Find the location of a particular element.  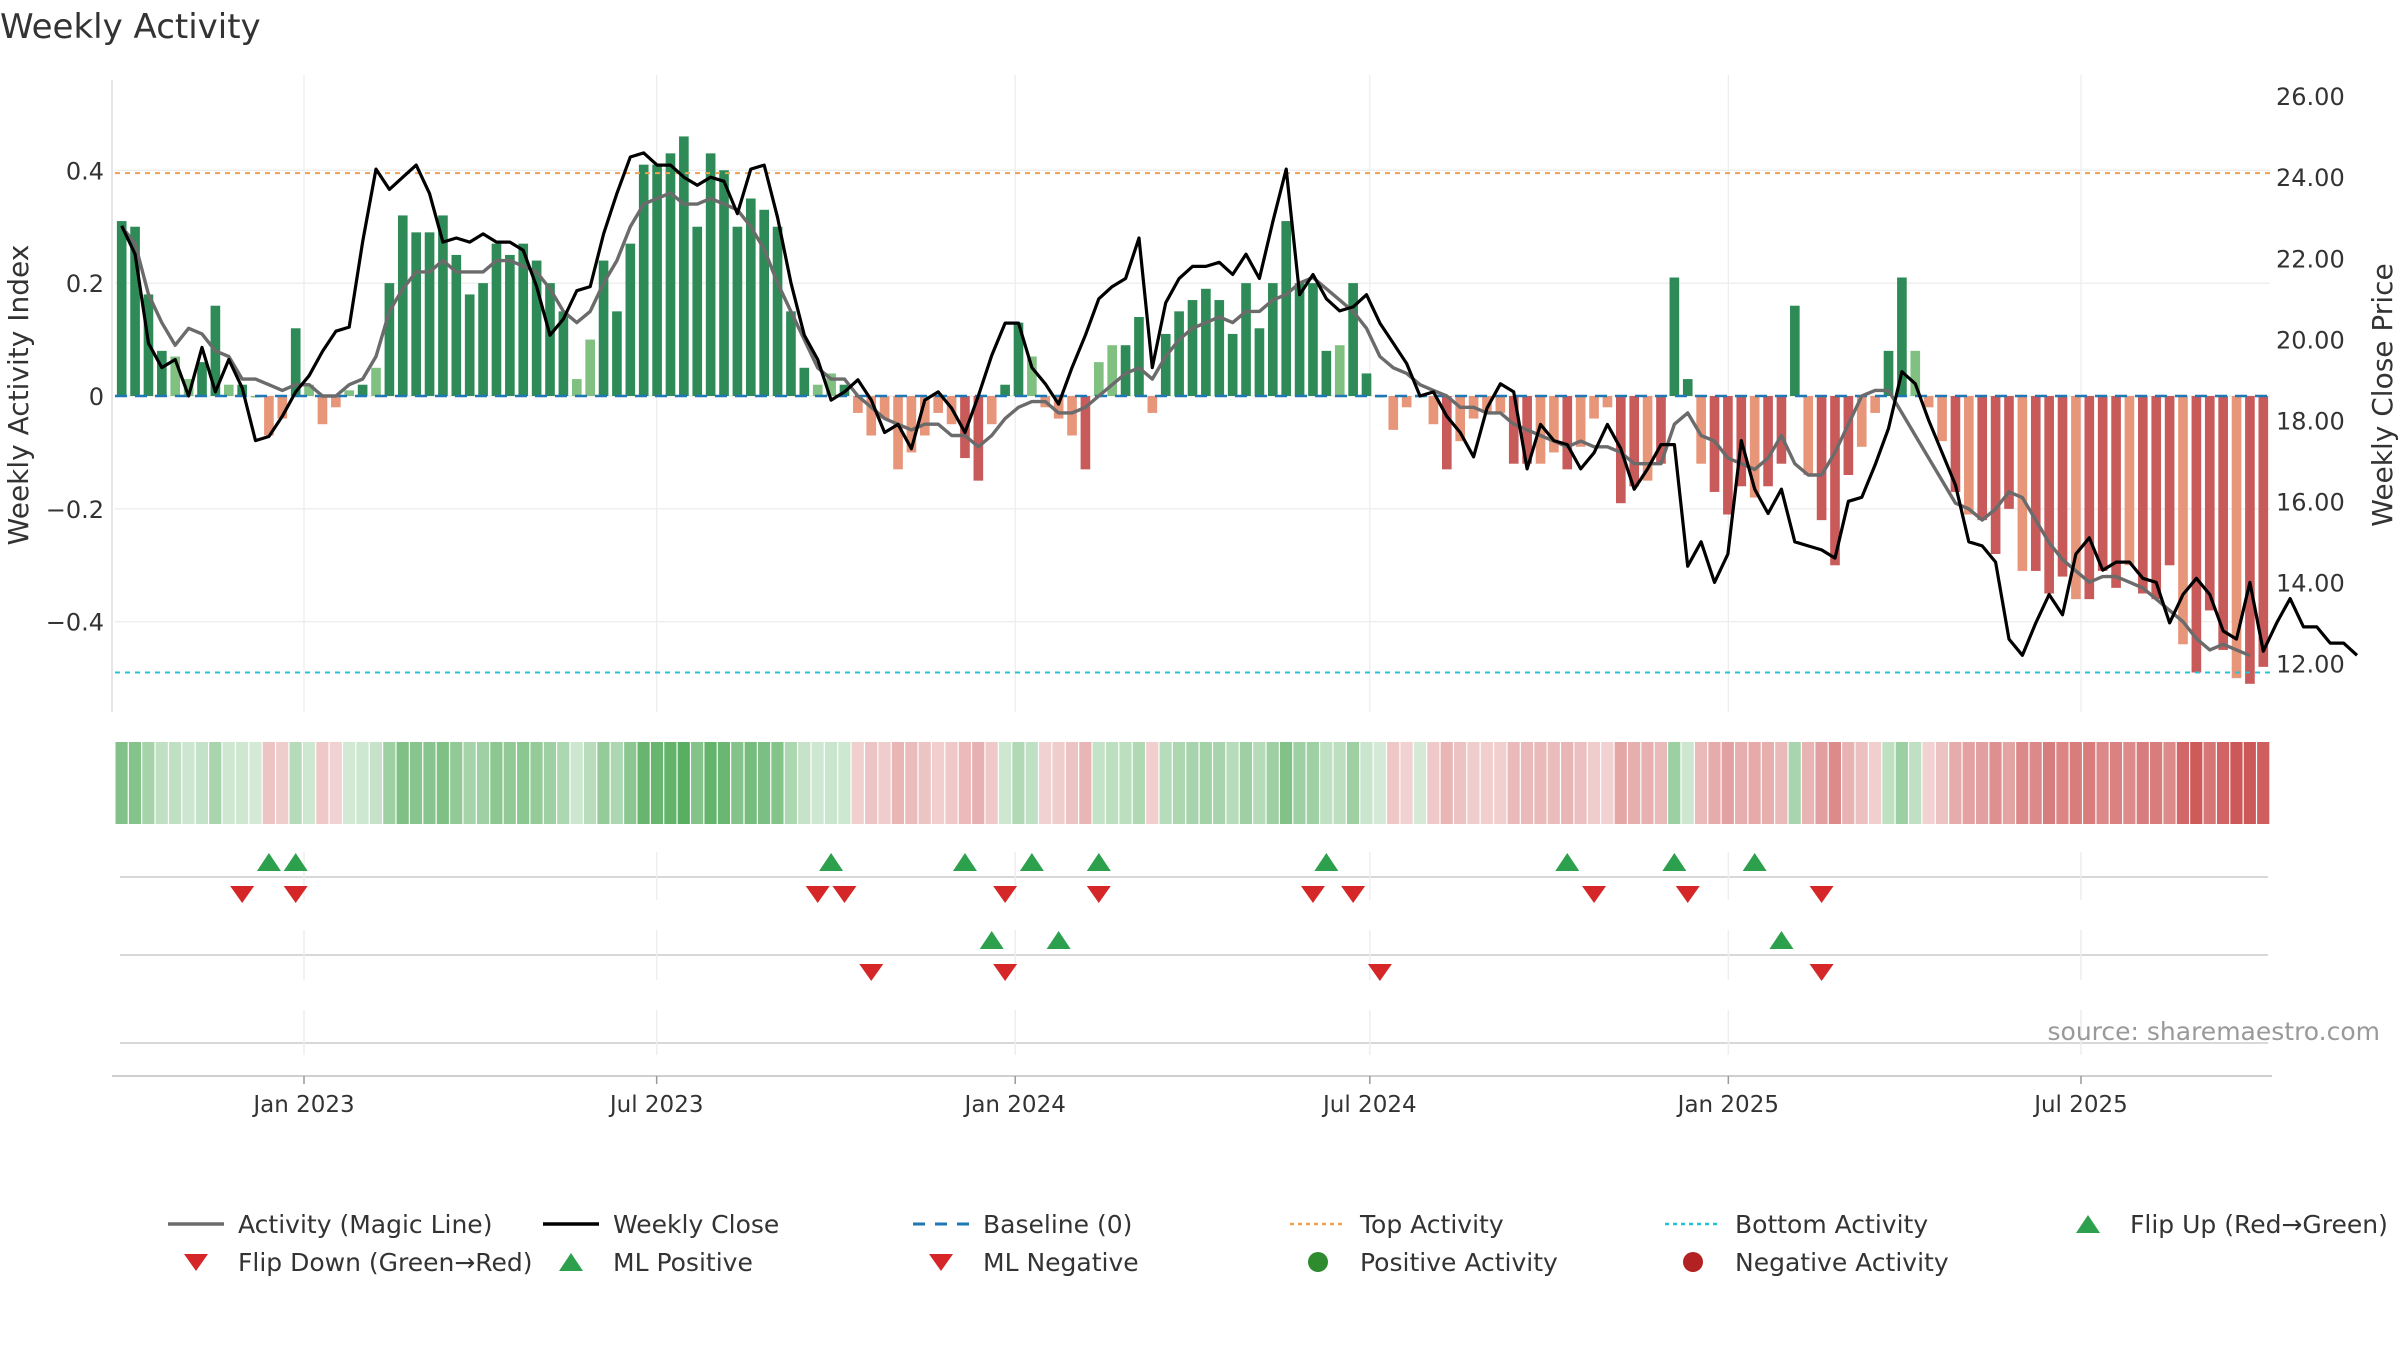

y-tick-label: −0.4 is located at coordinates (75, 623).